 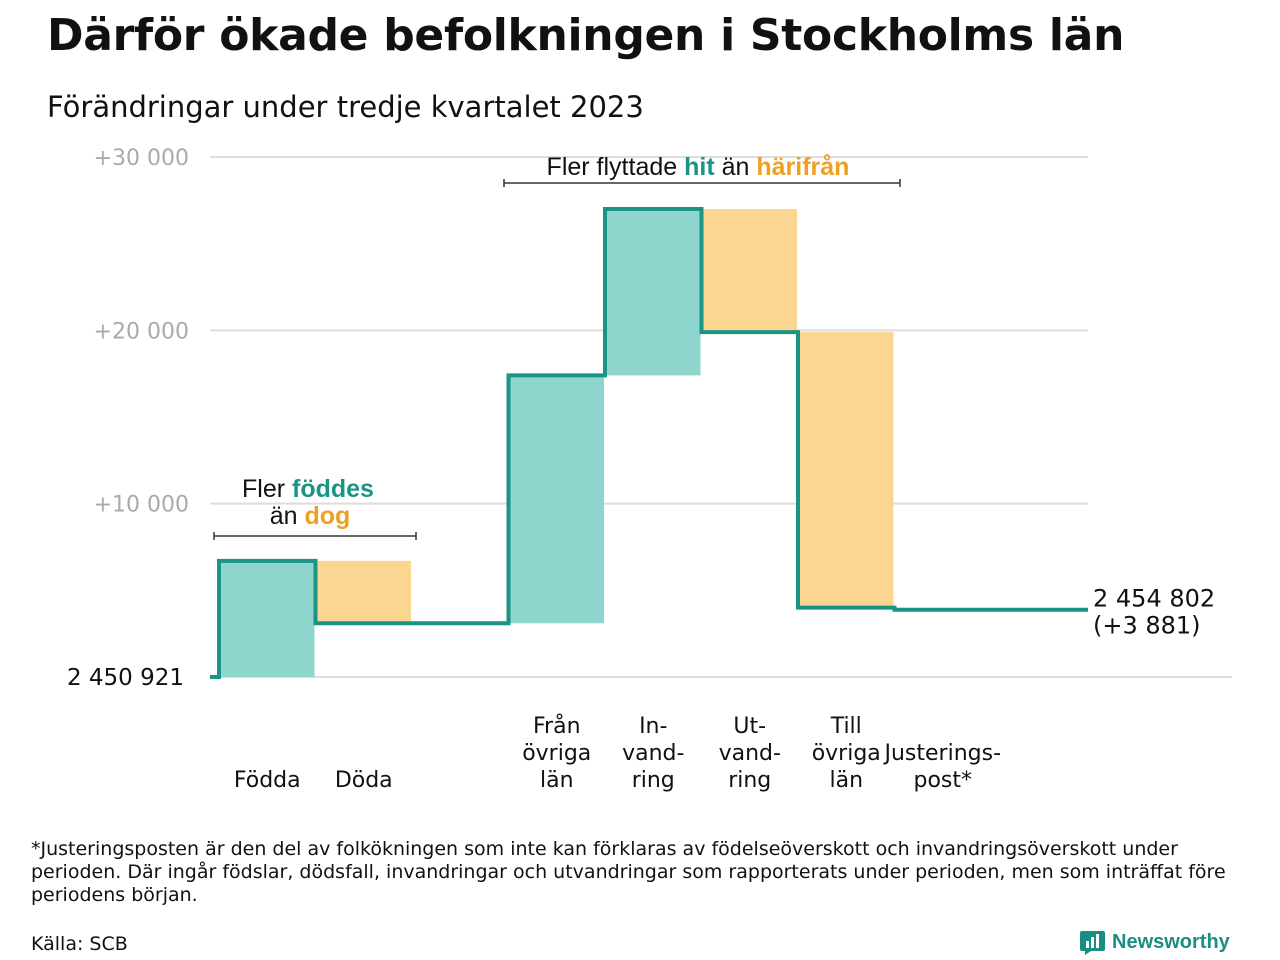 I want to click on annotation-highlight-out: dog, so click(x=327, y=516).